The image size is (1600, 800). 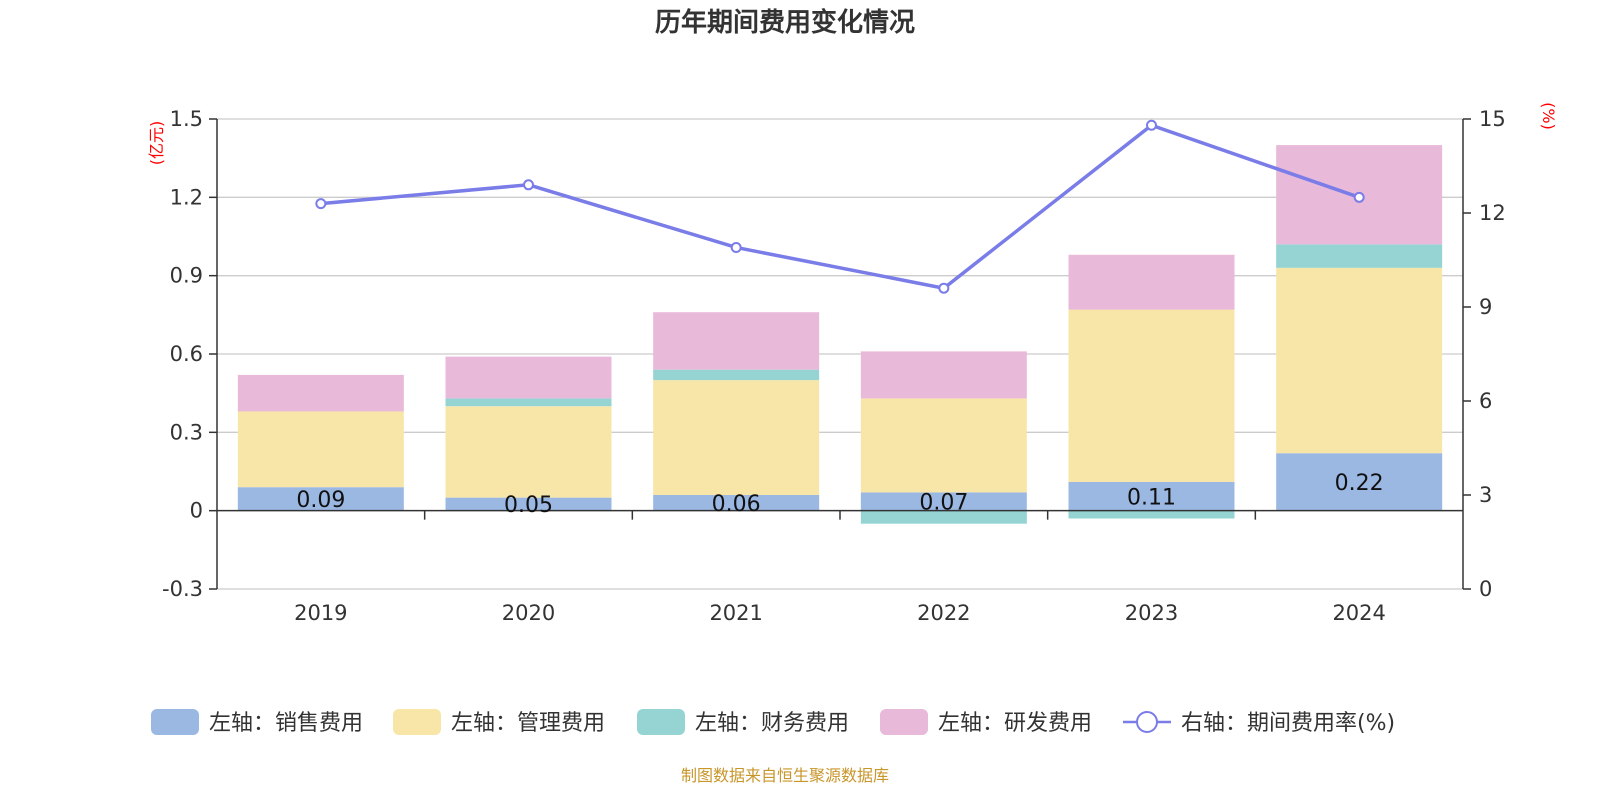 What do you see at coordinates (1492, 119) in the screenshot?
I see `right-axis-tick-label: 15` at bounding box center [1492, 119].